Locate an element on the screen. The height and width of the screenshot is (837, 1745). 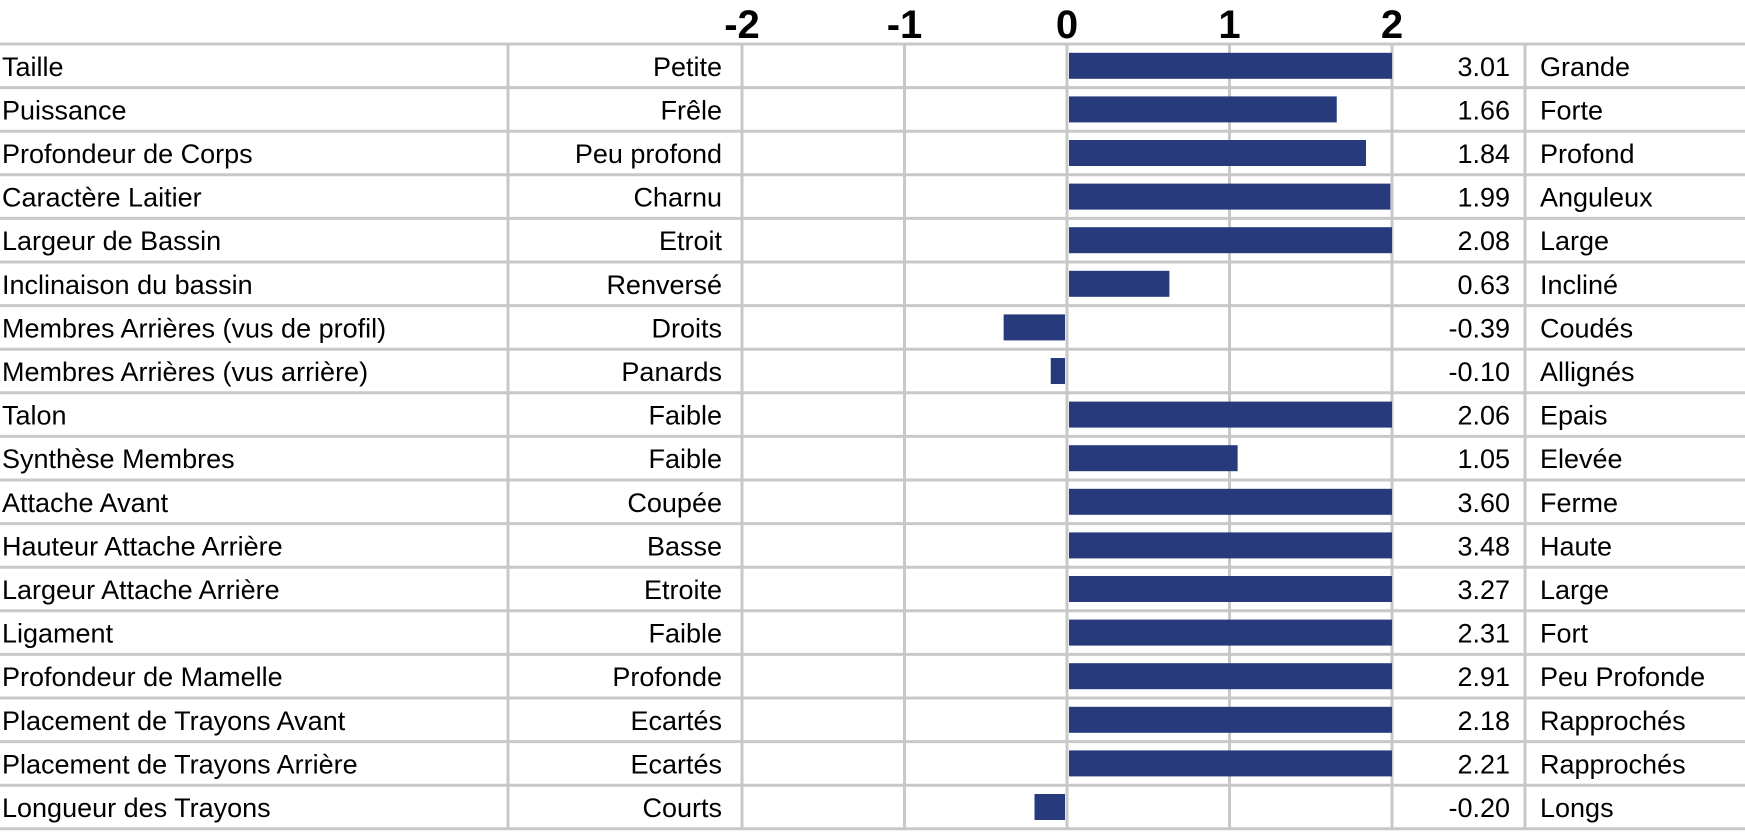
trait-label: Hauteur Attache Arrière is located at coordinates (142, 546).